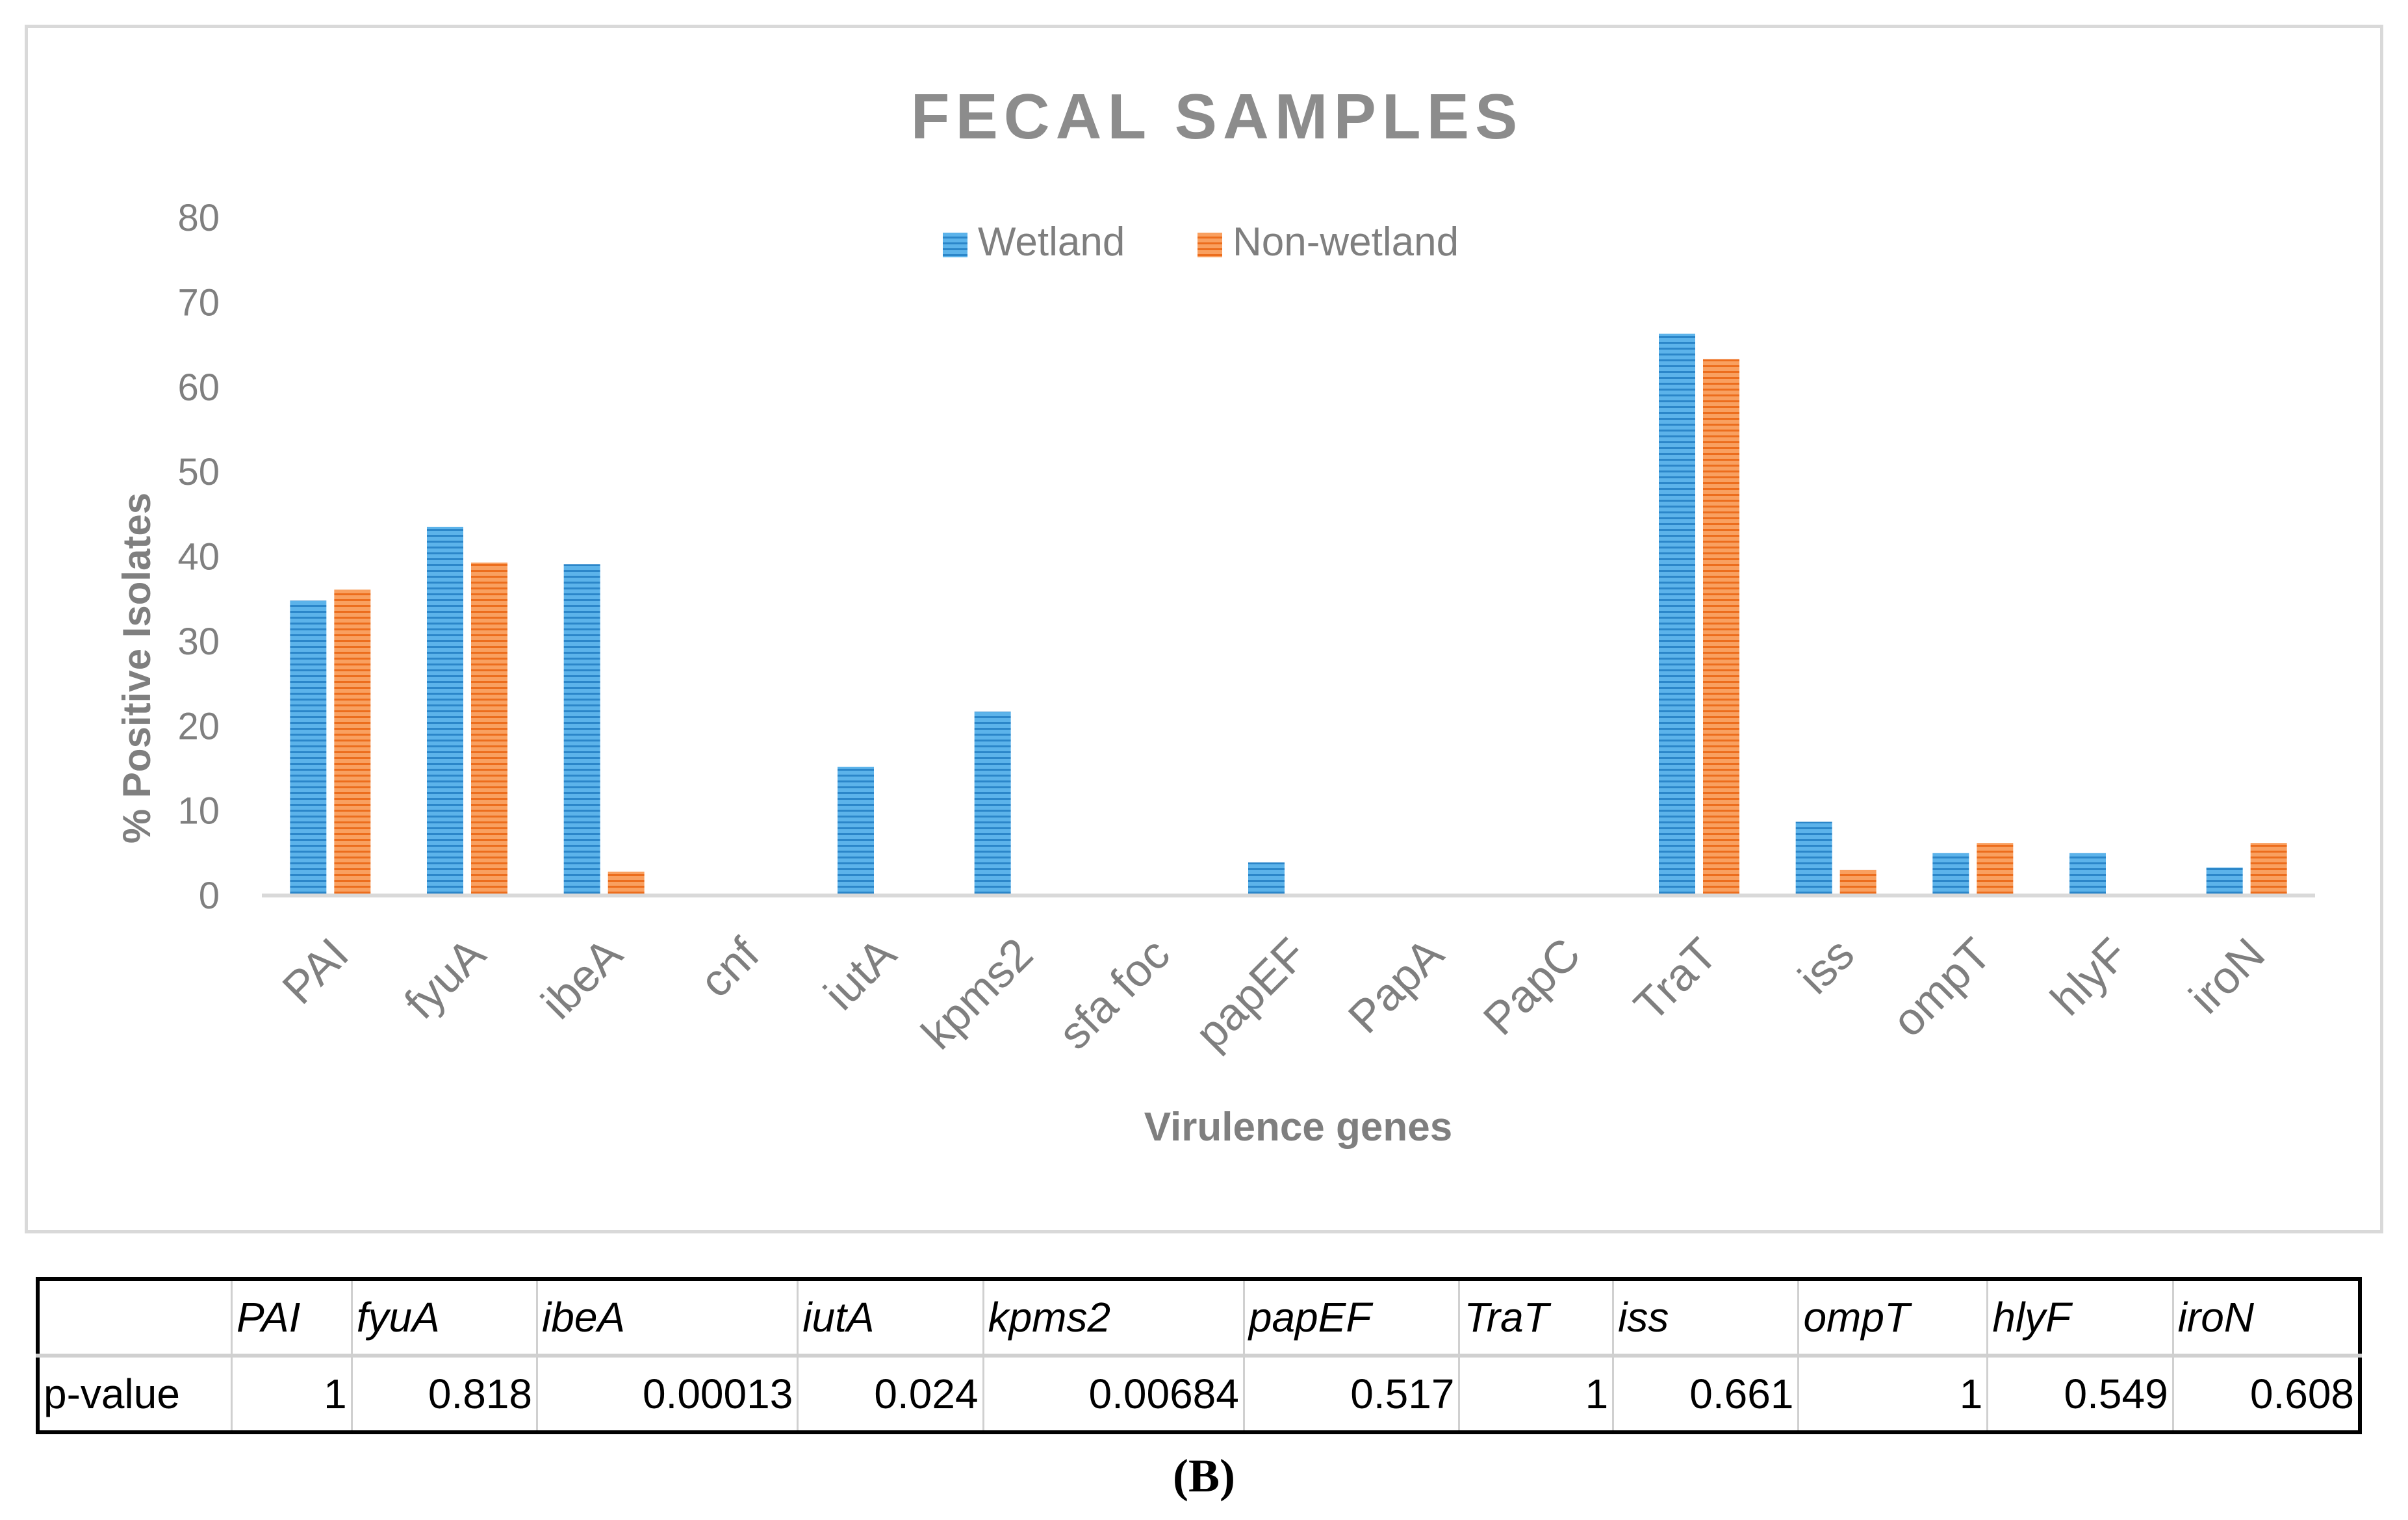  I want to click on y-tick-label: 80, so click(198, 218).